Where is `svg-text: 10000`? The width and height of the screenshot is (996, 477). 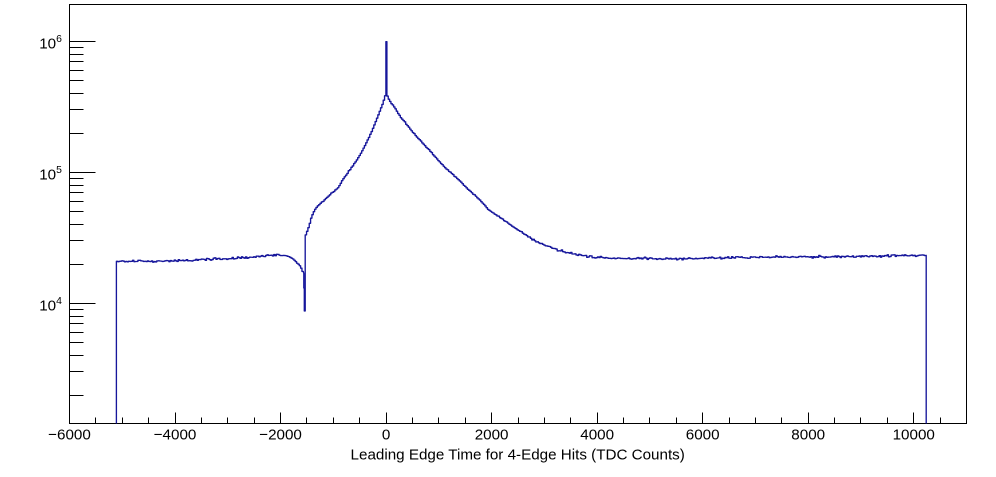 svg-text: 10000 is located at coordinates (914, 435).